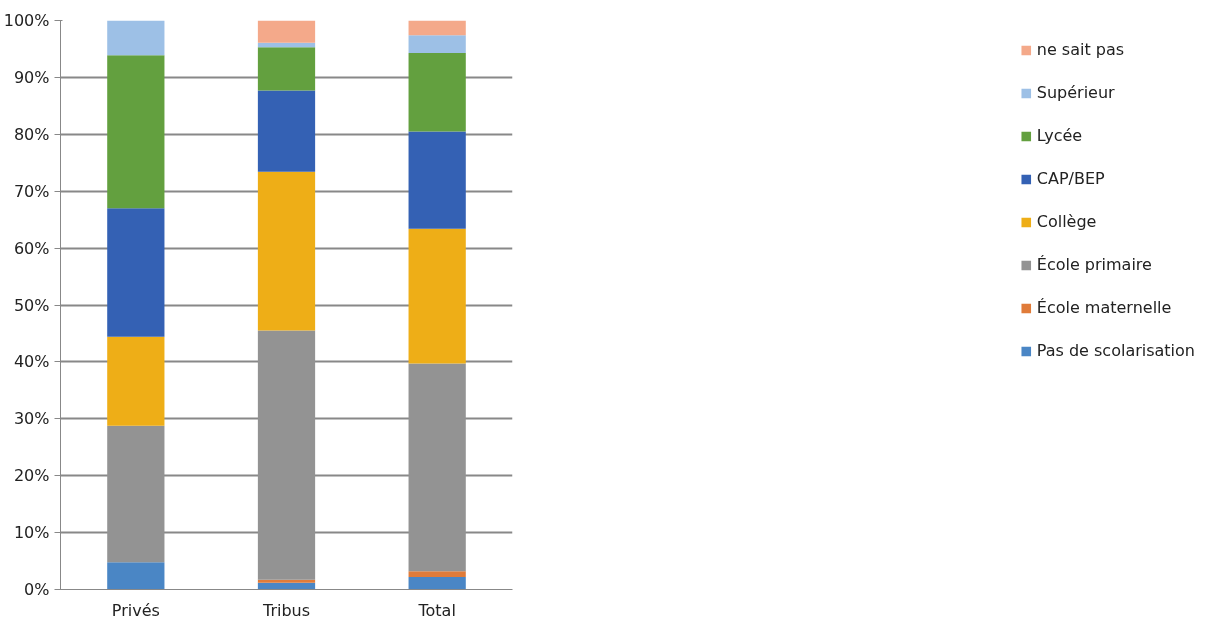  What do you see at coordinates (31, 134) in the screenshot?
I see `y-tick-label: 80%` at bounding box center [31, 134].